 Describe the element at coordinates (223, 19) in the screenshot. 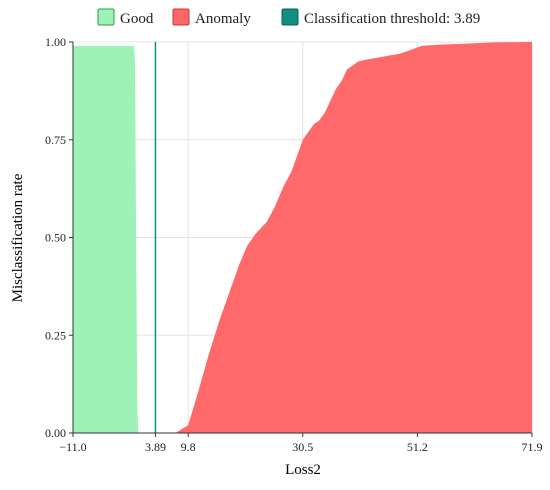

I see `legend-label: Anomaly` at that location.